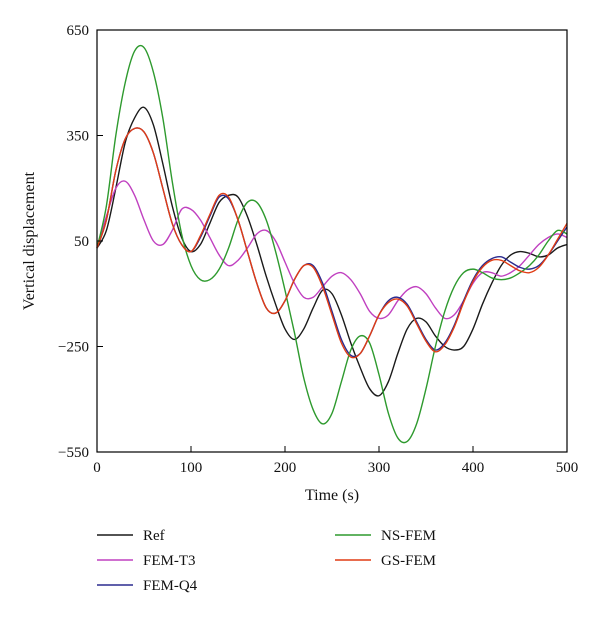 The width and height of the screenshot is (600, 617). What do you see at coordinates (191, 468) in the screenshot?
I see `x-tick-label: 100` at bounding box center [191, 468].